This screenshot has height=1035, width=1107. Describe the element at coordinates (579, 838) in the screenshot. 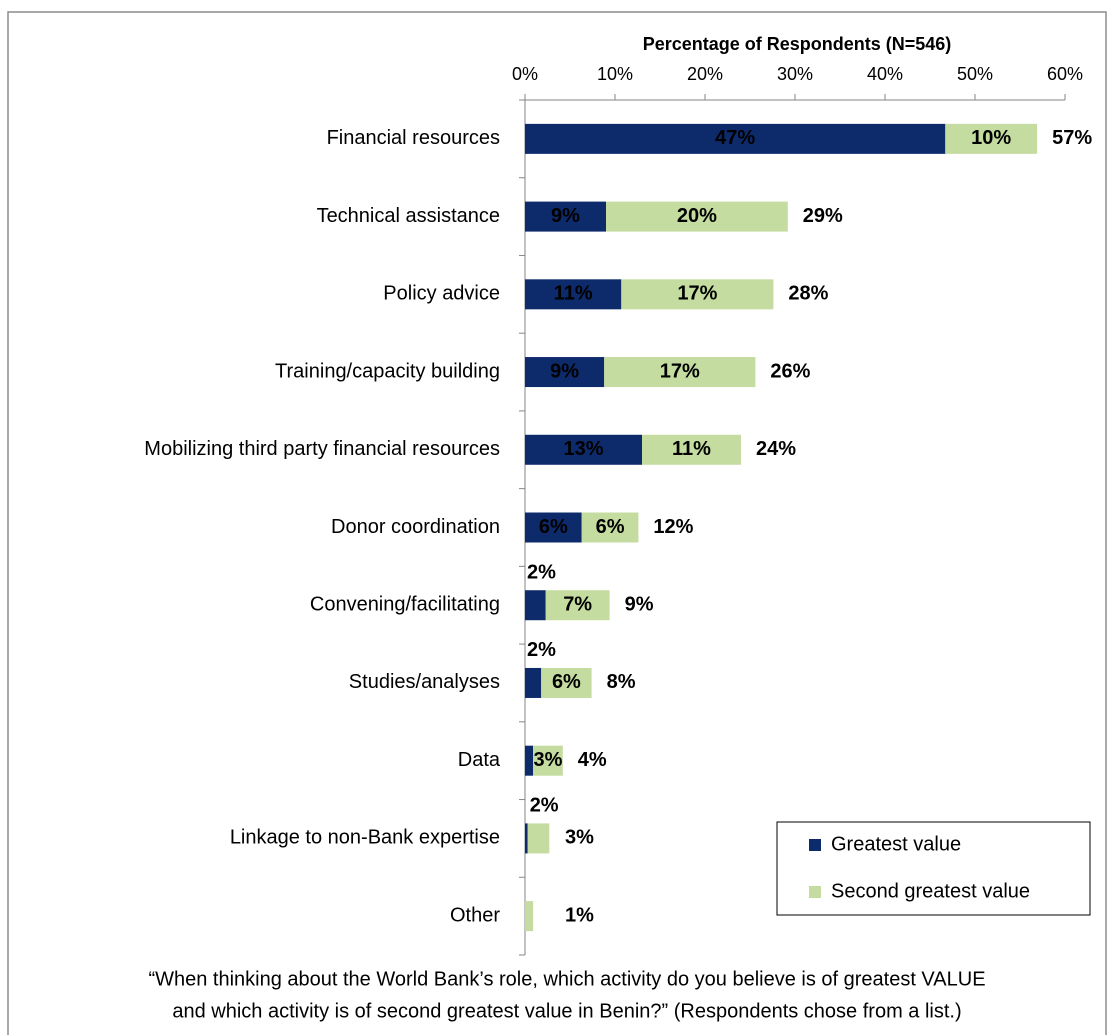

I see `total-label: 3%` at that location.